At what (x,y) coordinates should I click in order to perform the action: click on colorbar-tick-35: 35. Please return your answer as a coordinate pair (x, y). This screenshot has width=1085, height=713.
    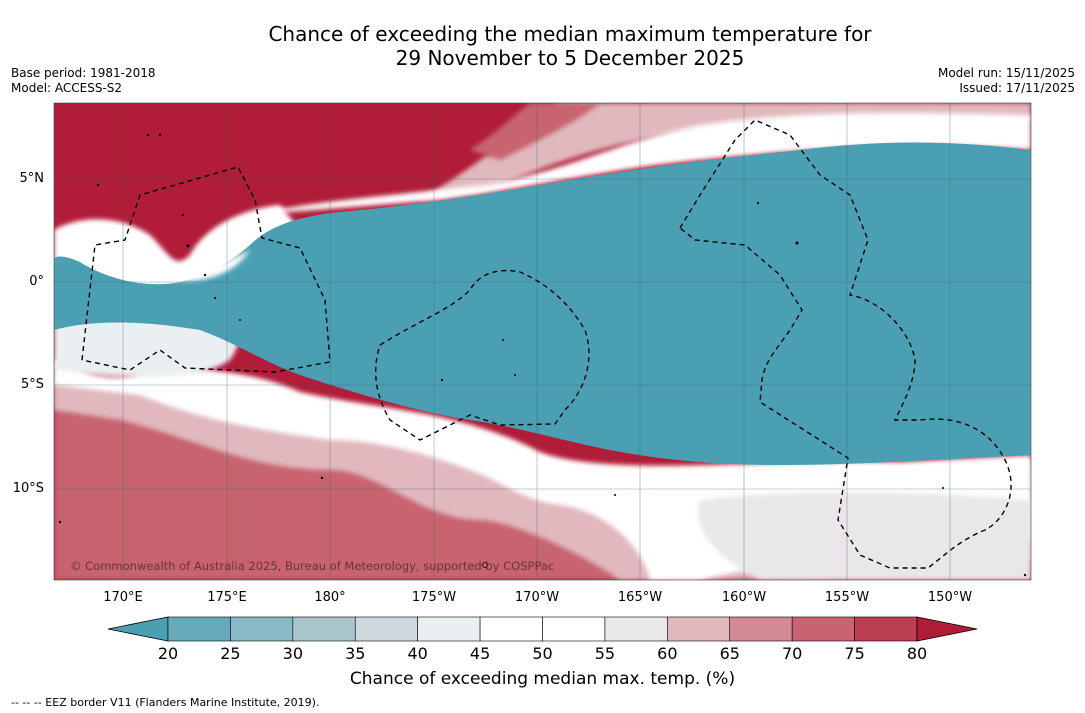
    Looking at the image, I should click on (355, 653).